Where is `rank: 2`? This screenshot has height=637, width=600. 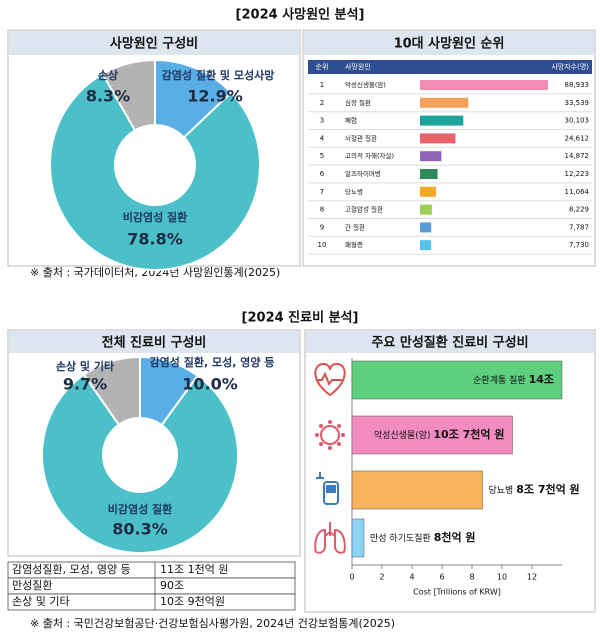 rank: 2 is located at coordinates (322, 103).